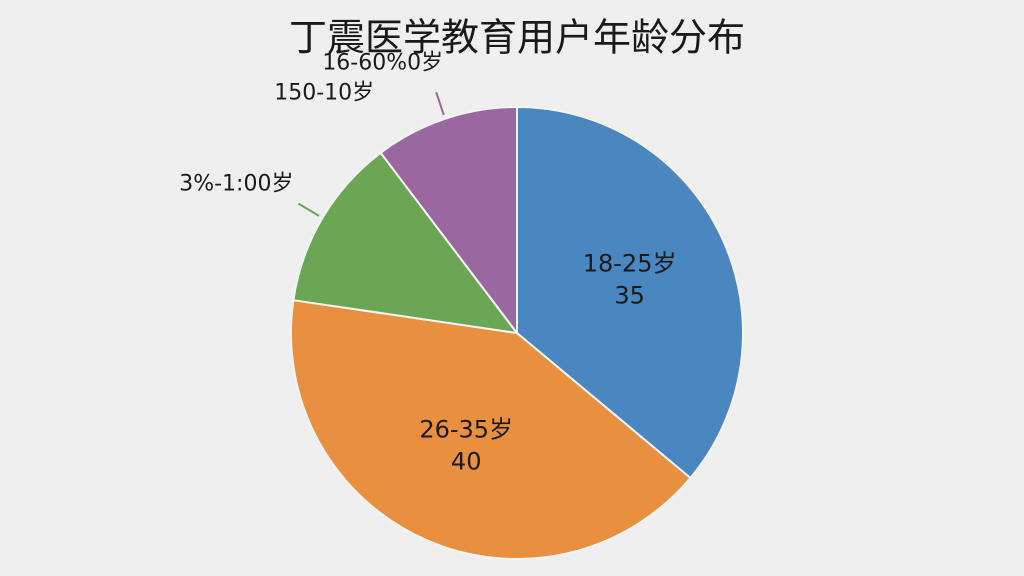  Describe the element at coordinates (466, 429) in the screenshot. I see `slice-label: 26-35岁` at that location.